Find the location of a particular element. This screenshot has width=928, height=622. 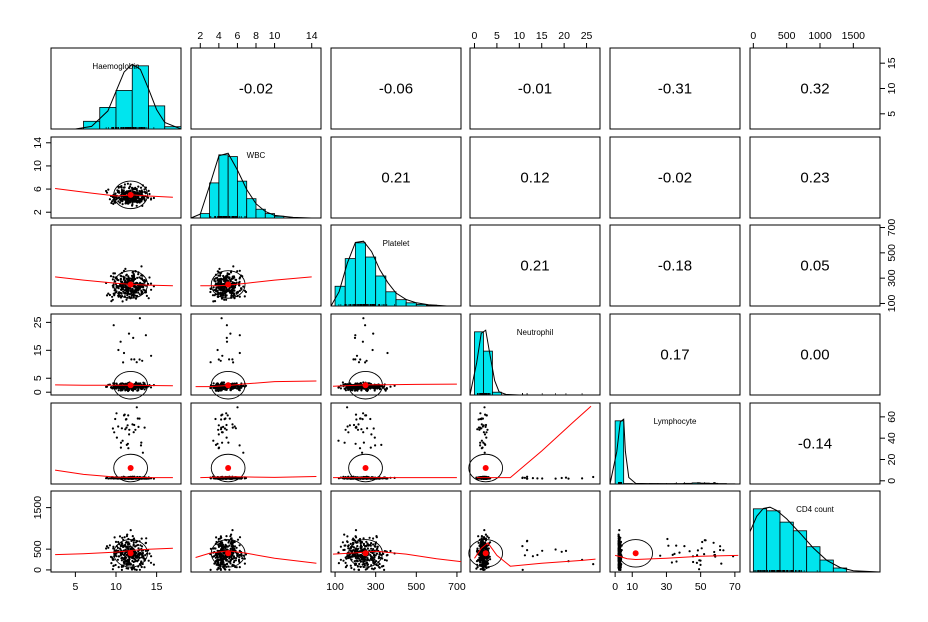

panel-frame is located at coordinates (256, 443).